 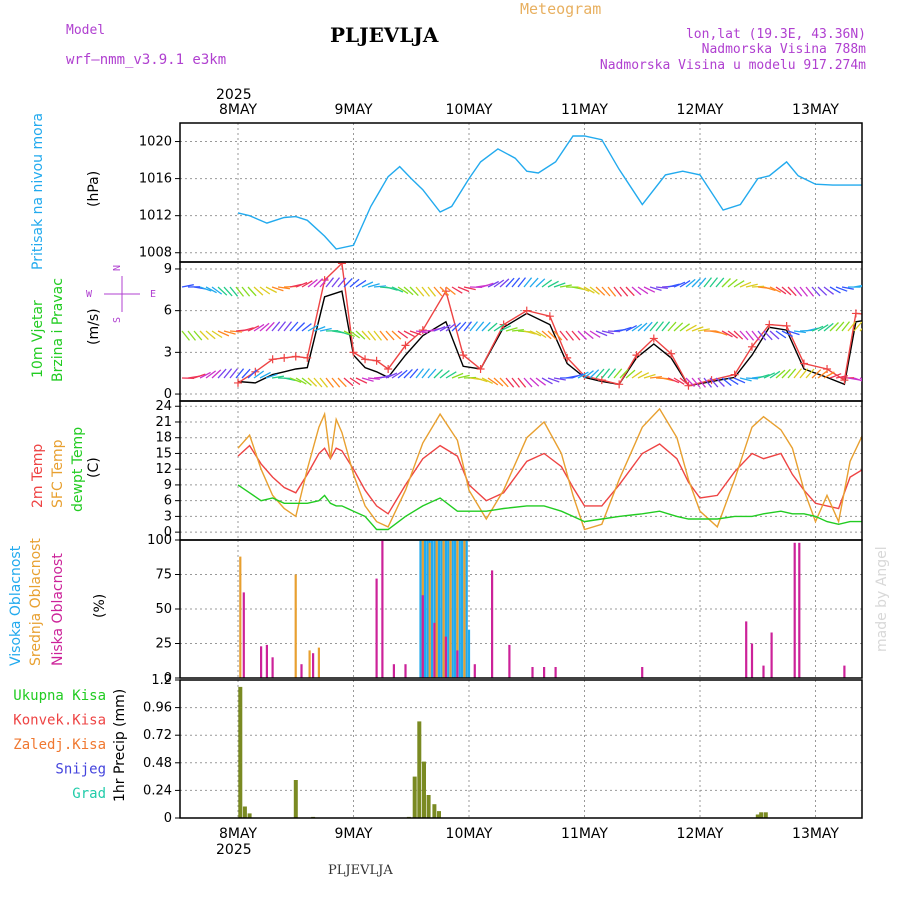 What do you see at coordinates (36, 602) in the screenshot?
I see `cloud-mid-label: Srednja Oblacnost` at bounding box center [36, 602].